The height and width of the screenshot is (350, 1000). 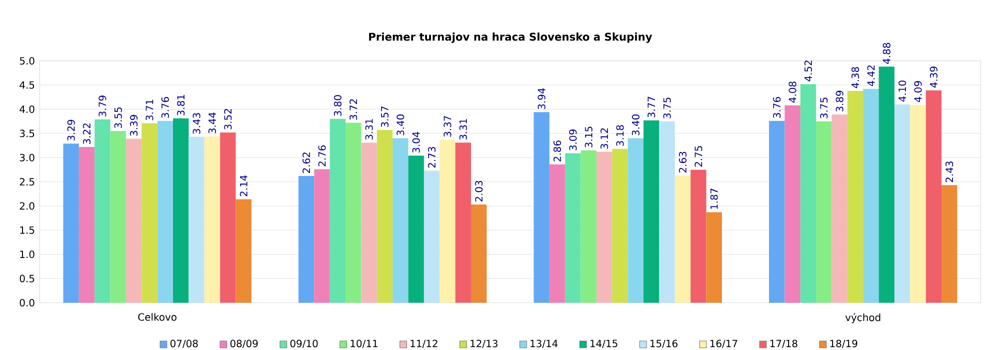 I want to click on data-label: 3.18, so click(x=620, y=135).